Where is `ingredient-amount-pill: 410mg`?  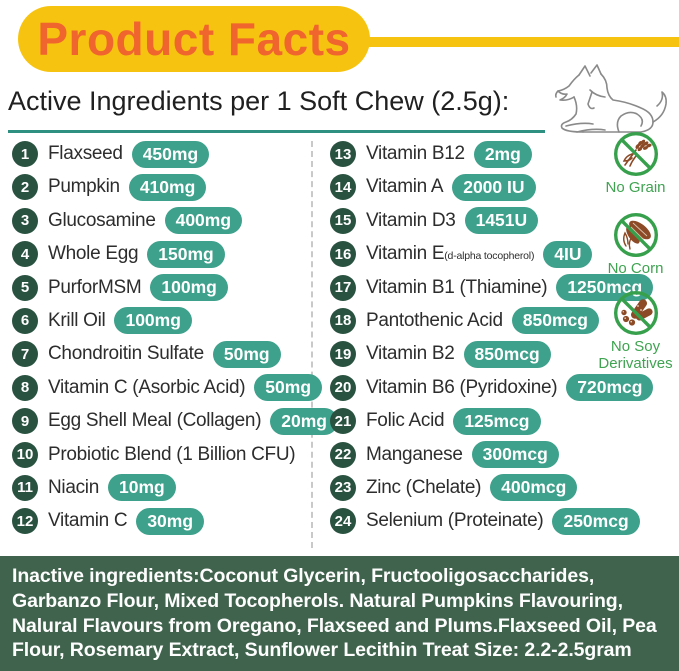 ingredient-amount-pill: 410mg is located at coordinates (167, 187).